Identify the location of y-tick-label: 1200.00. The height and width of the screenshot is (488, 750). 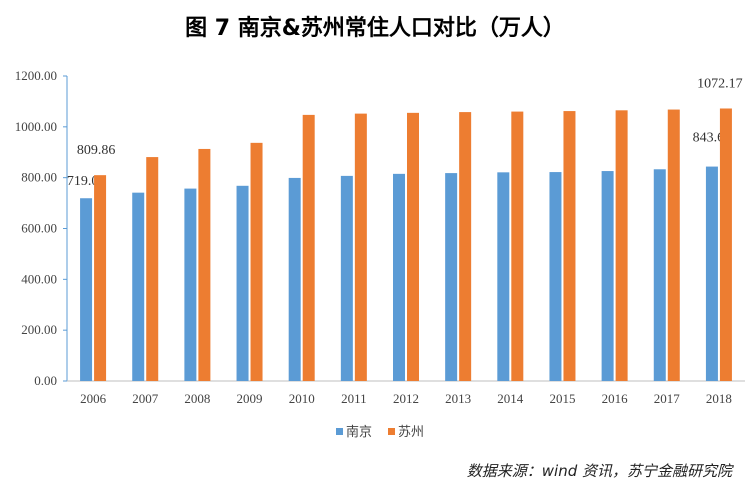
(36, 75).